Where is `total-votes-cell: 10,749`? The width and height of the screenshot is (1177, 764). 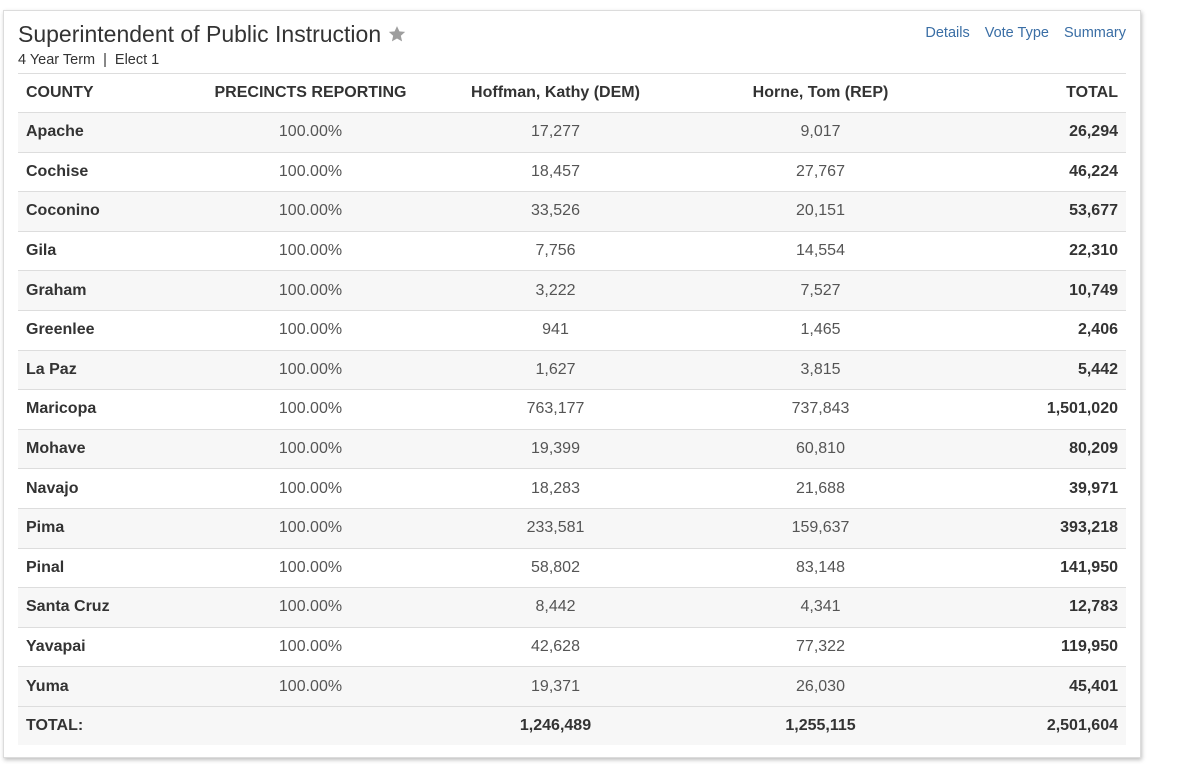
total-votes-cell: 10,749 is located at coordinates (1049, 290).